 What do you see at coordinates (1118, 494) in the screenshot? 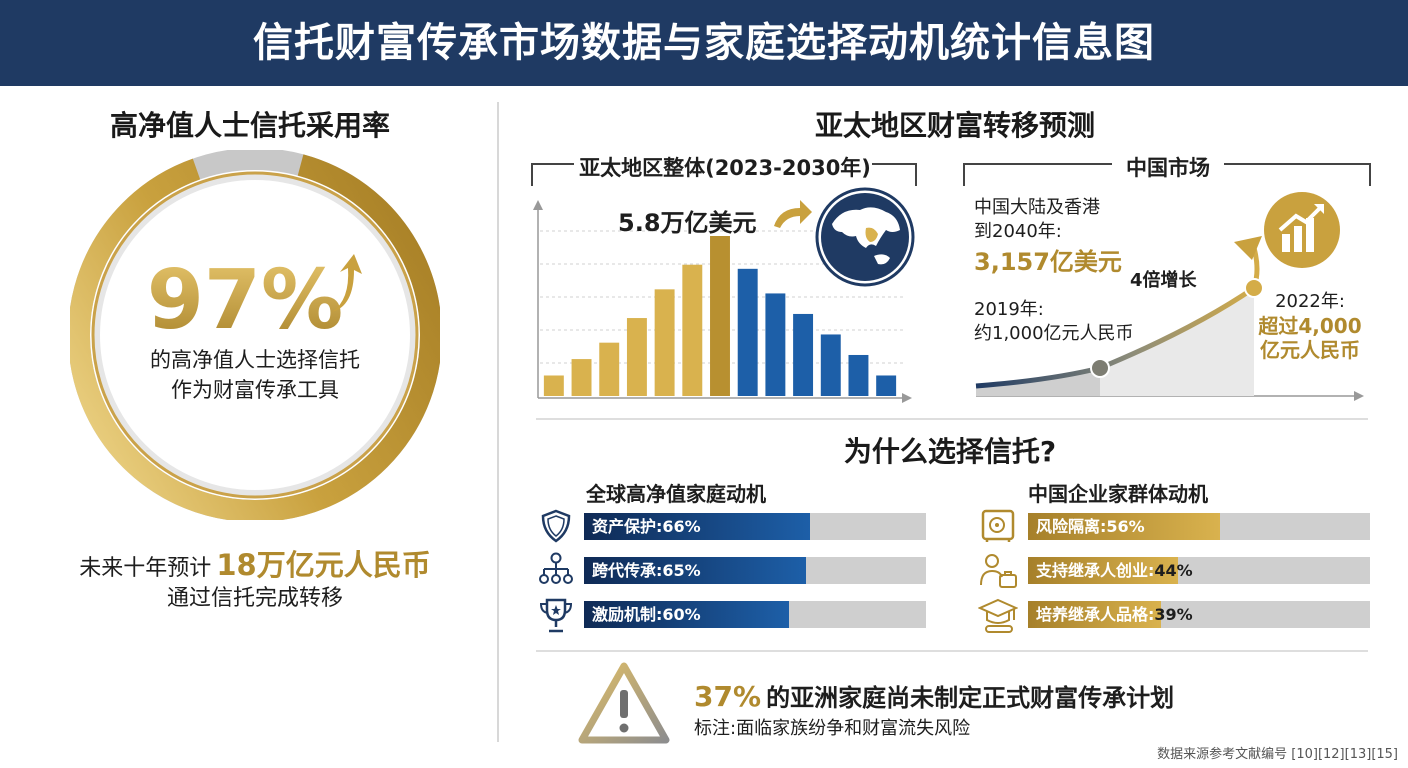
I see `china-motives-title: 中国企业家群体动机` at bounding box center [1118, 494].